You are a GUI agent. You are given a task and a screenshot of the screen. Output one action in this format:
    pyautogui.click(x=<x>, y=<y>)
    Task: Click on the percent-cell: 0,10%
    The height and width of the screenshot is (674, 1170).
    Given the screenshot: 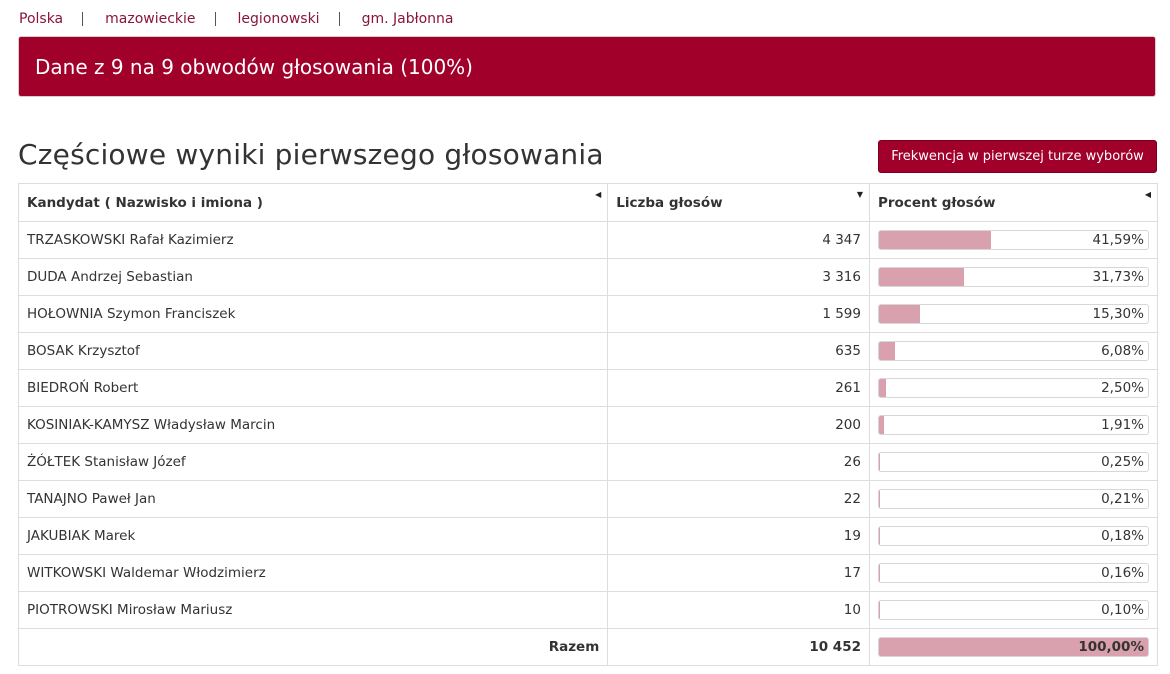 What is the action you would take?
    pyautogui.click(x=1013, y=610)
    